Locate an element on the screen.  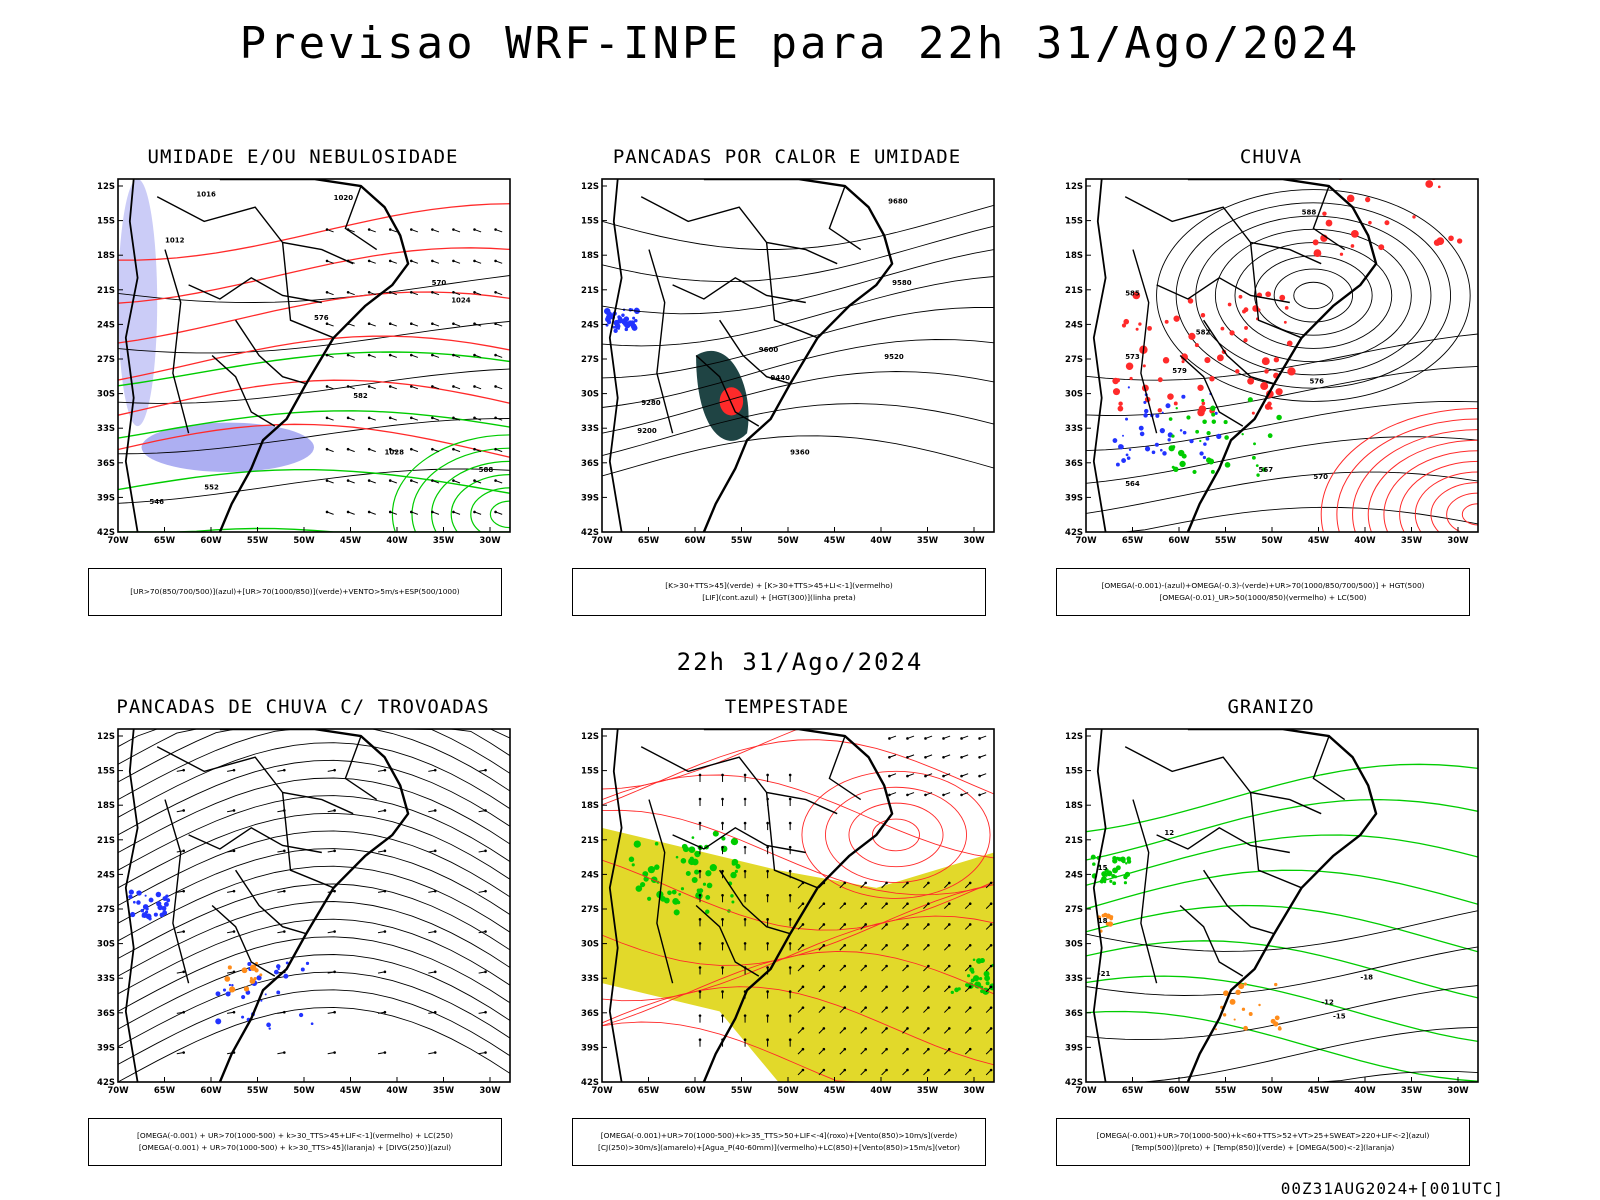
lat-tick-label: 30S is located at coordinates (1074, 945).